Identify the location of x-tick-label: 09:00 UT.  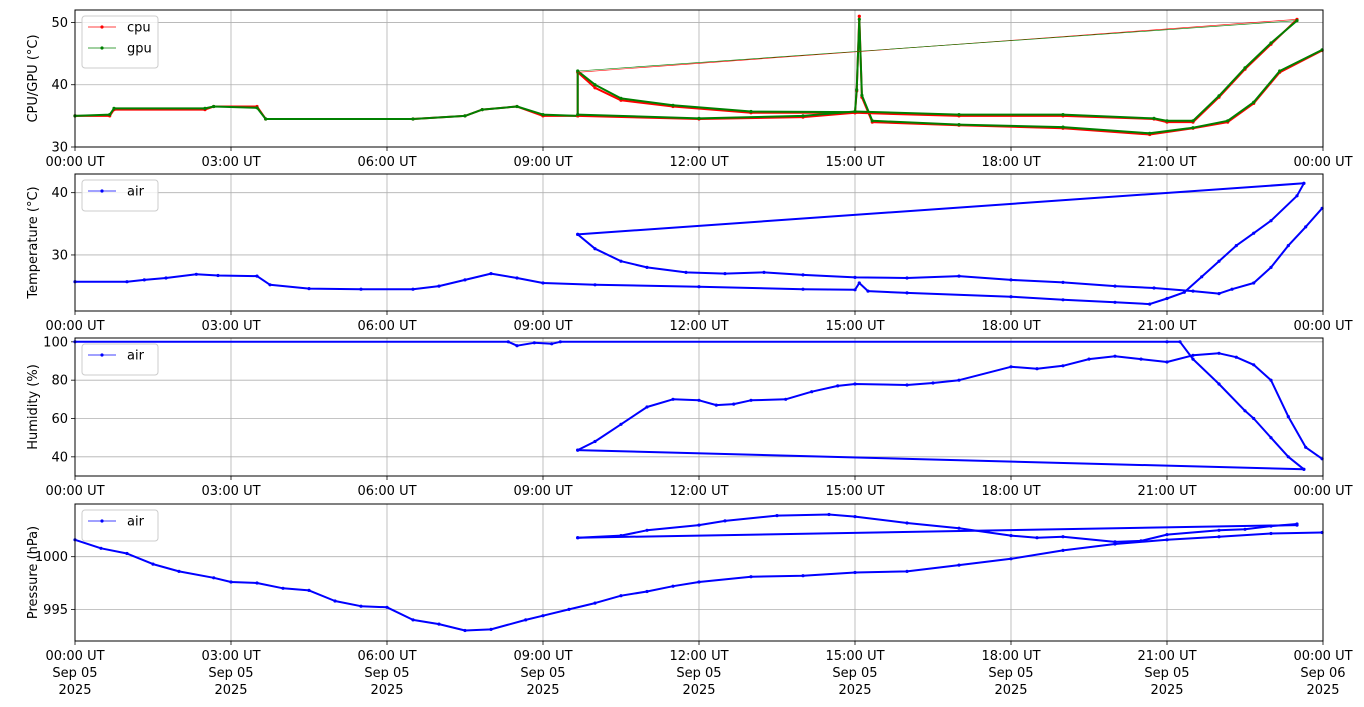
(542, 162).